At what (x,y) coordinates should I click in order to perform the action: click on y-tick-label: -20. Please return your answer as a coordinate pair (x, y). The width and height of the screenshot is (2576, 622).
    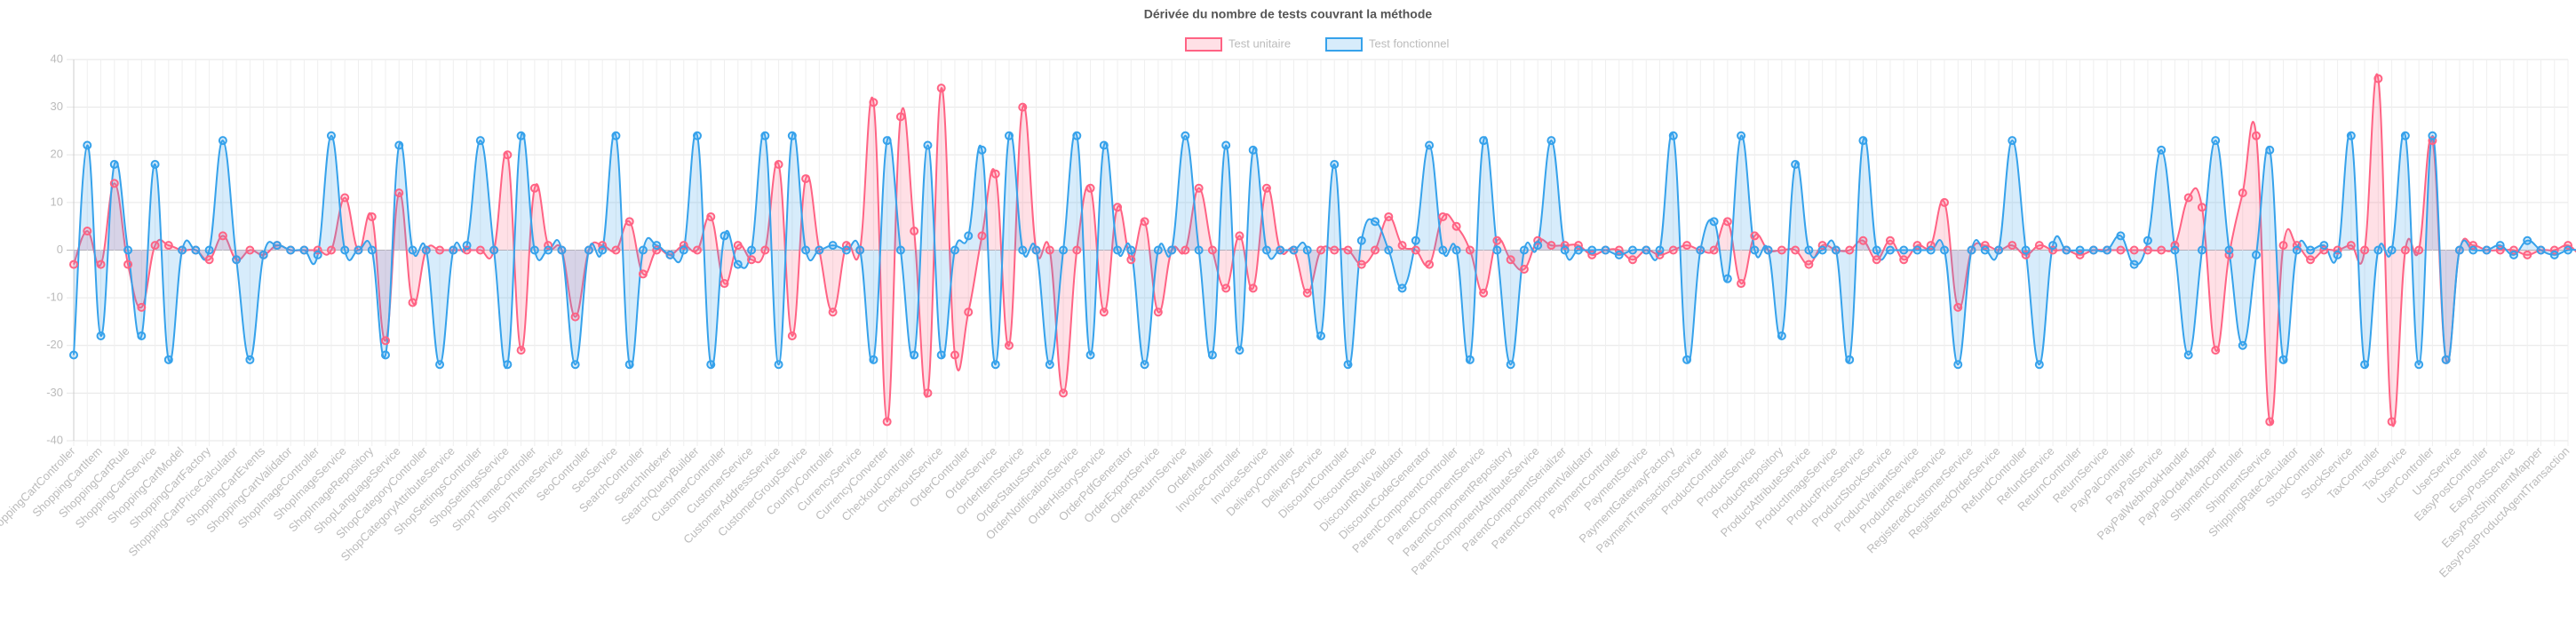
    Looking at the image, I should click on (54, 344).